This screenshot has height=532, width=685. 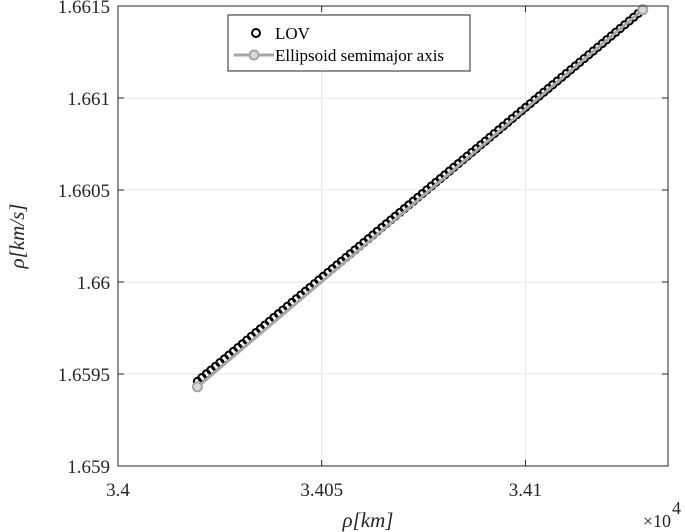 What do you see at coordinates (17, 237) in the screenshot?
I see `y-axis-label: ρ̇[km/s]` at bounding box center [17, 237].